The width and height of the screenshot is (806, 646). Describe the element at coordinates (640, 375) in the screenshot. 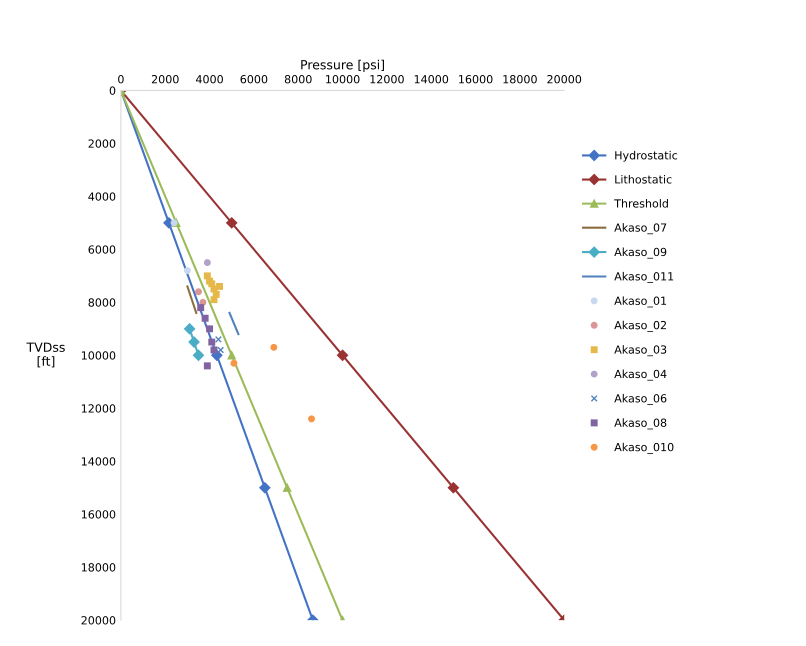

I see `legend-label: Akaso_04` at that location.